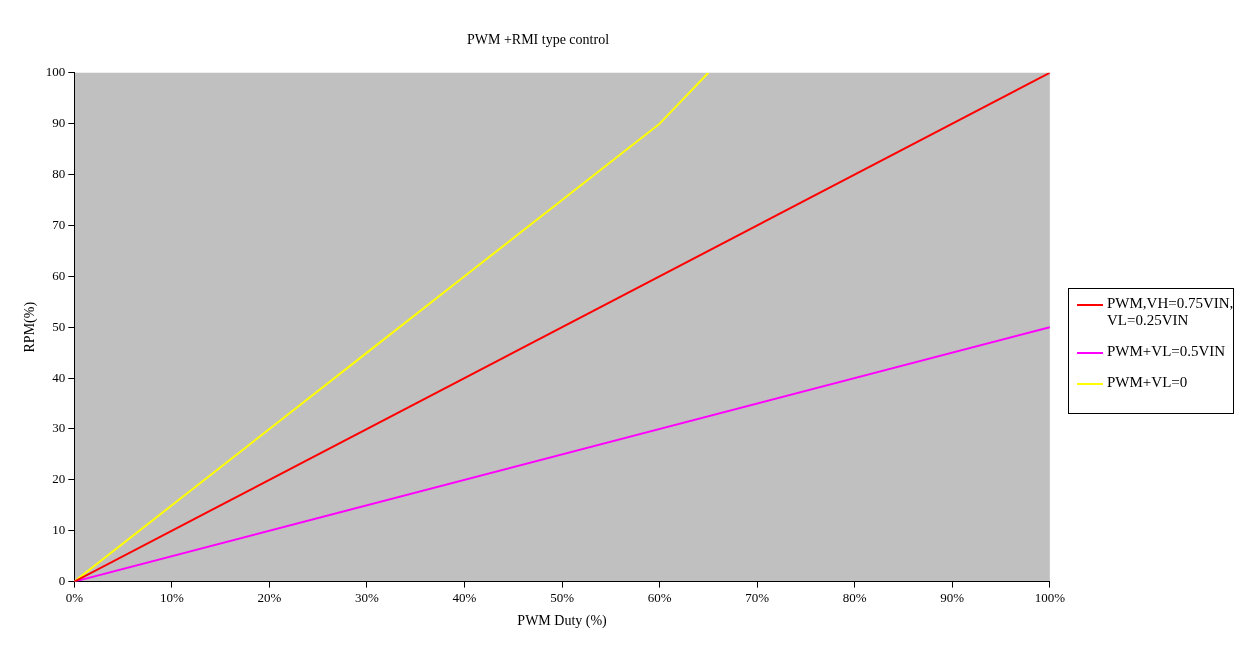  What do you see at coordinates (1050, 597) in the screenshot?
I see `x-tick-label: 100%` at bounding box center [1050, 597].